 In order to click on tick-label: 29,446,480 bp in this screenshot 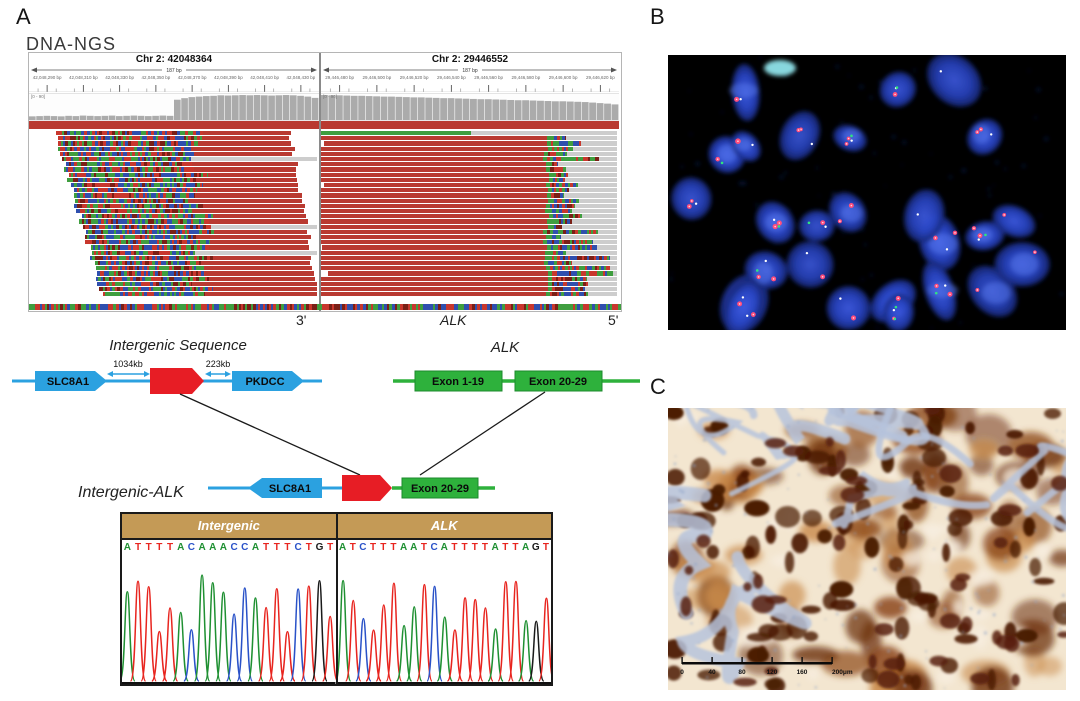, I will do `click(340, 77)`.